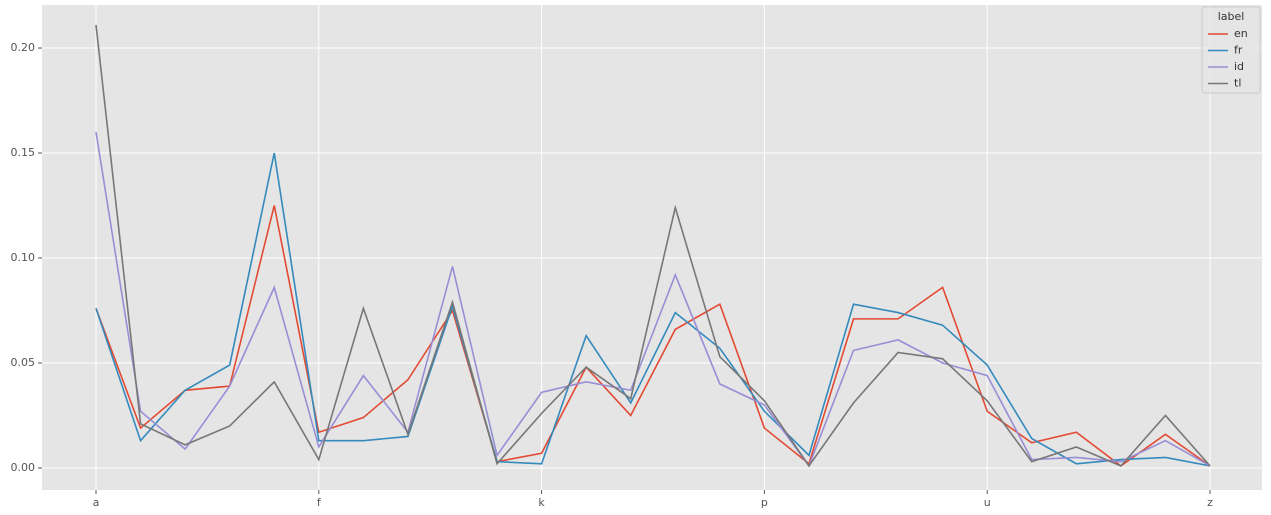 This screenshot has height=515, width=1271. What do you see at coordinates (1238, 50) in the screenshot?
I see `legend-label: fr` at bounding box center [1238, 50].